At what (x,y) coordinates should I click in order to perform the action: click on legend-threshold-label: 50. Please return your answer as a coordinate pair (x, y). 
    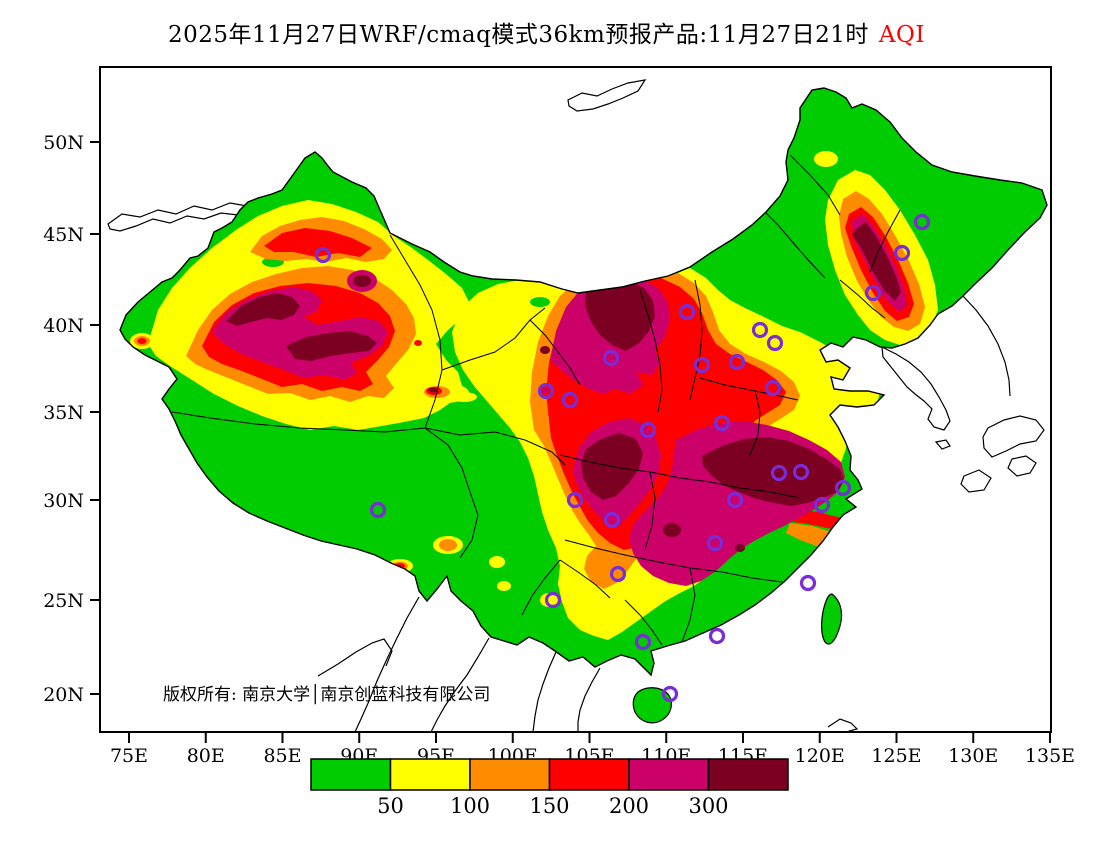
    Looking at the image, I should click on (390, 806).